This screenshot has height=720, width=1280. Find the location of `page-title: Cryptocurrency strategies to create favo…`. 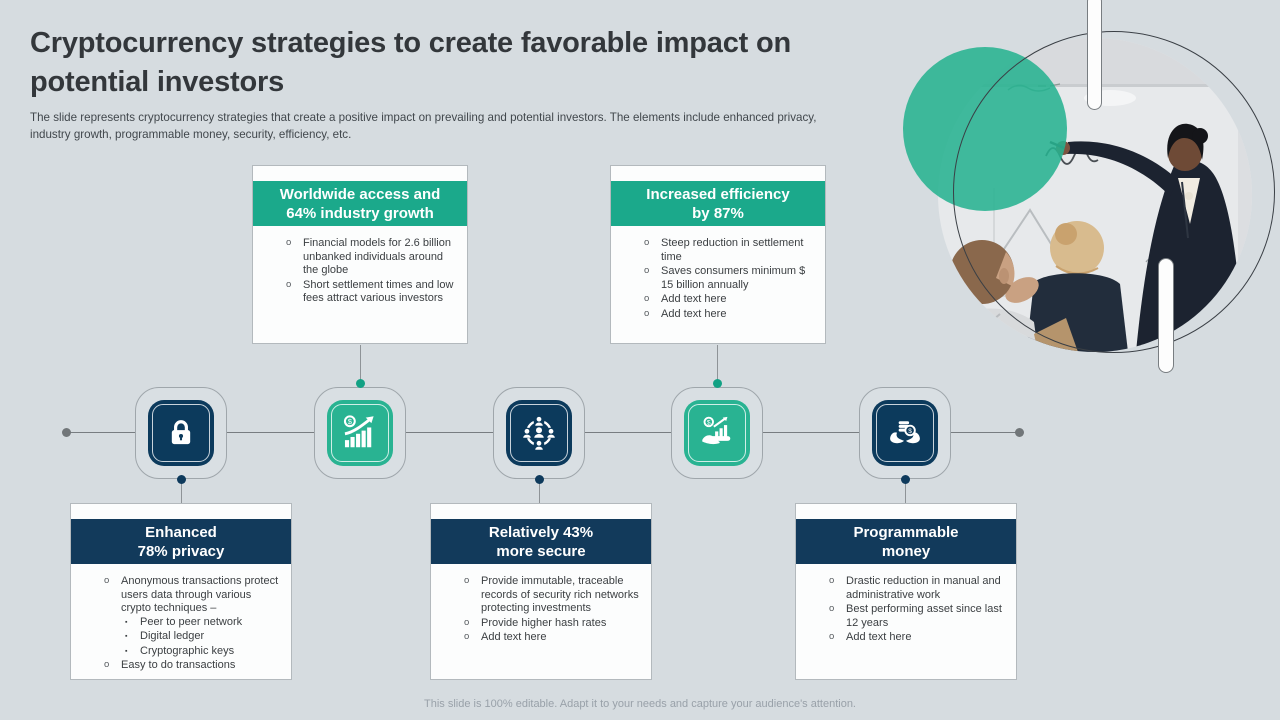

page-title: Cryptocurrency strategies to create favo… is located at coordinates (410, 62).